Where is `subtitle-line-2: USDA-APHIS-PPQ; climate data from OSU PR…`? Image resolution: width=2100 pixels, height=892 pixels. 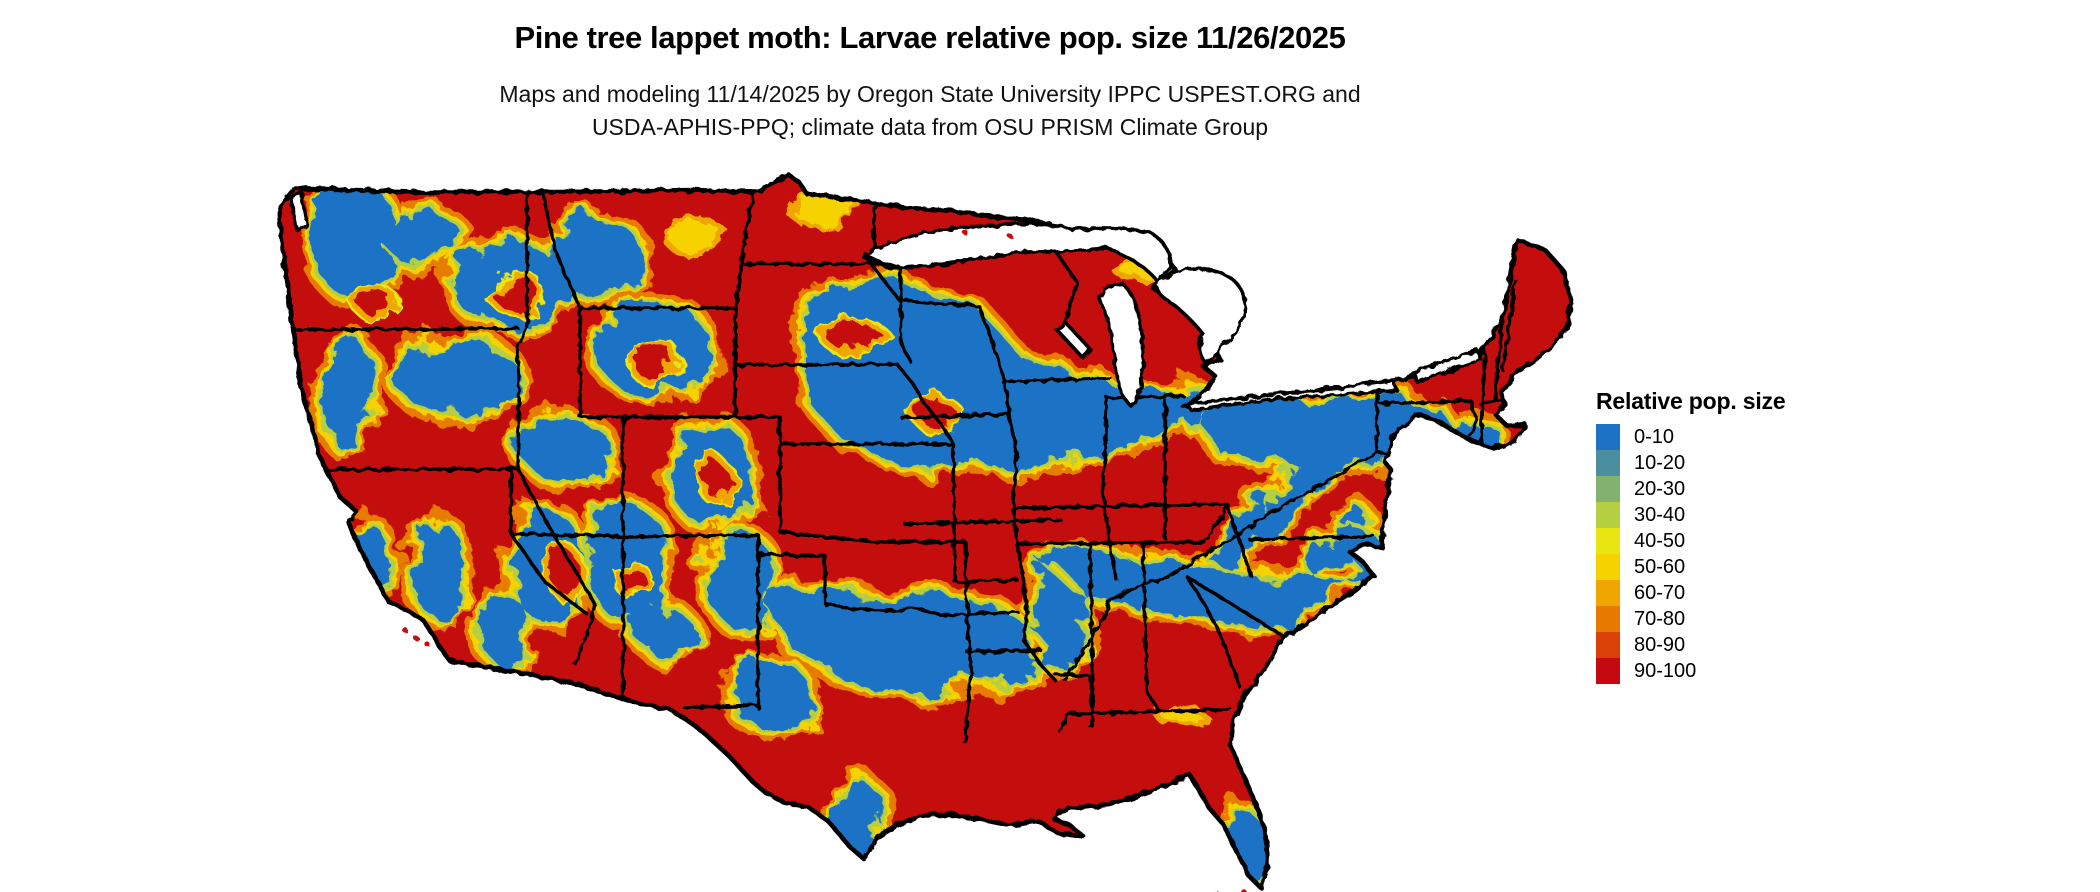
subtitle-line-2: USDA-APHIS-PPQ; climate data from OSU PR… is located at coordinates (930, 127).